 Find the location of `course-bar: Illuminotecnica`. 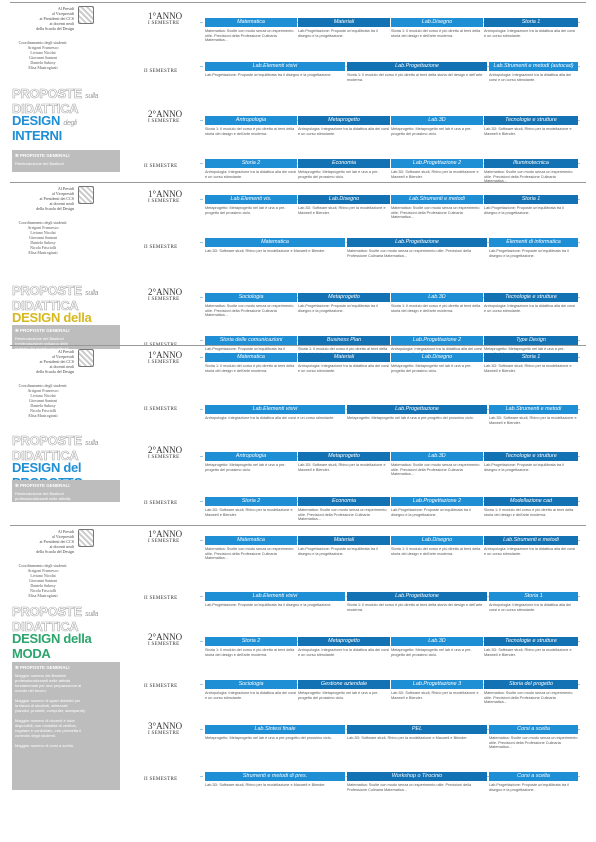

course-bar: Illuminotecnica is located at coordinates (531, 163).